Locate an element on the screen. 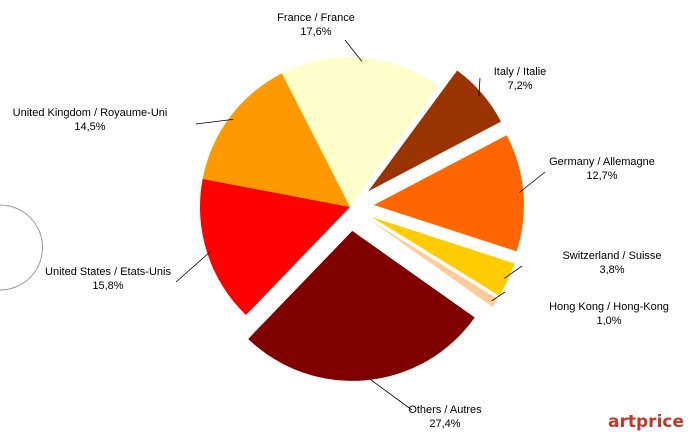 The height and width of the screenshot is (436, 690). slice-value-label: 17,6% is located at coordinates (315, 32).